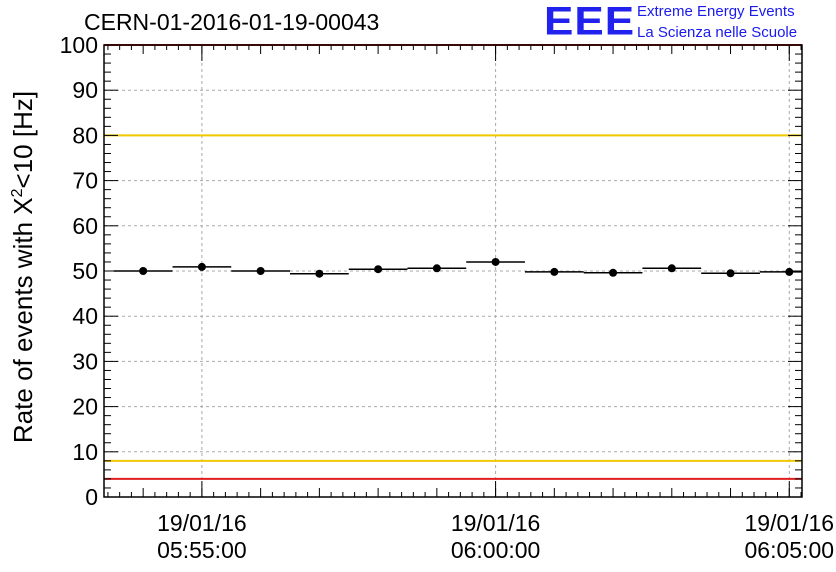  I want to click on chart-title: CERN-01-2016-01-19-00043, so click(232, 22).